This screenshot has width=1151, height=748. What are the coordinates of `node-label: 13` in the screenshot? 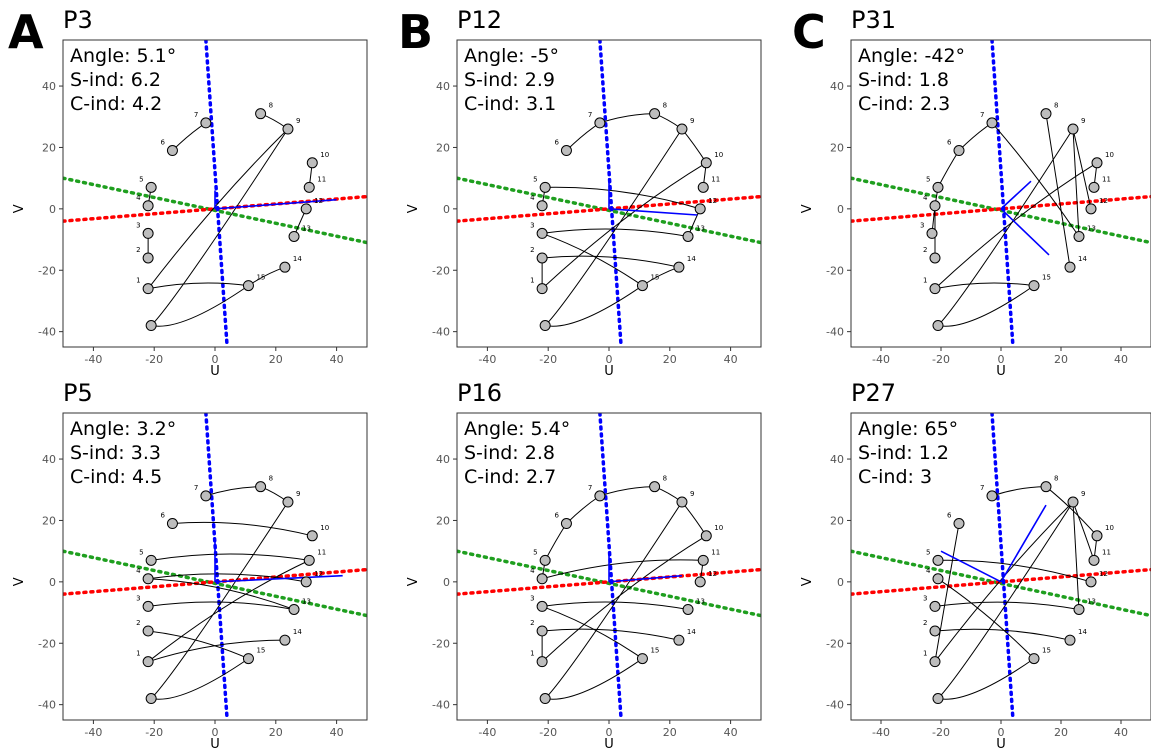 It's located at (700, 228).